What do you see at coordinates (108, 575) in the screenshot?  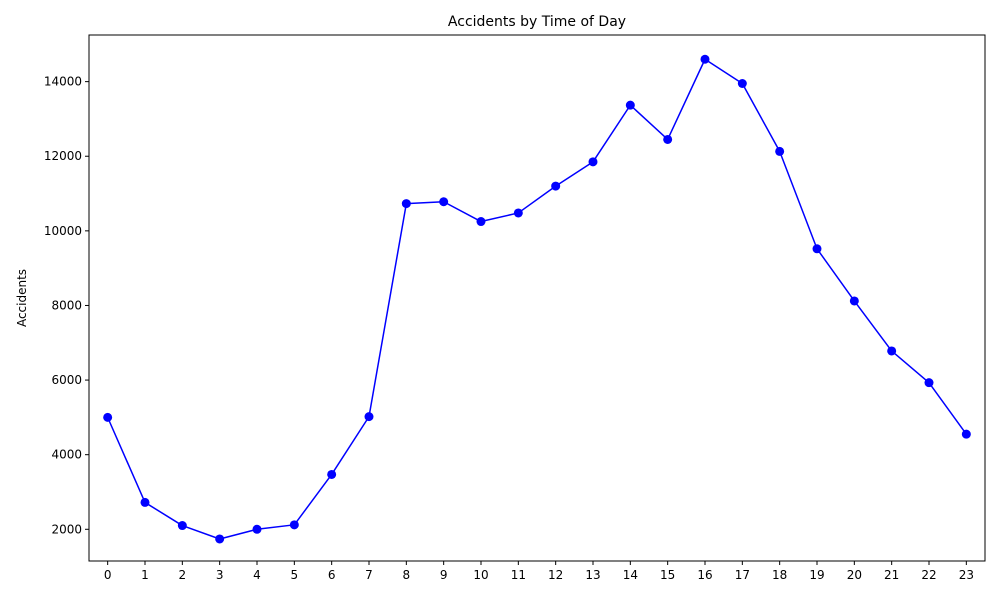 I see `x-tick-label: 0` at bounding box center [108, 575].